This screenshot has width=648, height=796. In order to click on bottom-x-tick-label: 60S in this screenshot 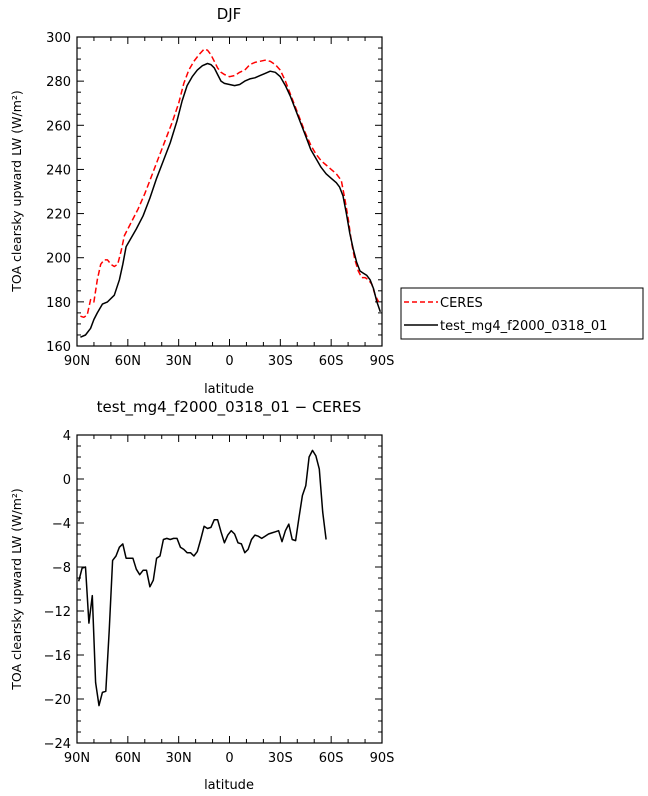, I will do `click(331, 758)`.